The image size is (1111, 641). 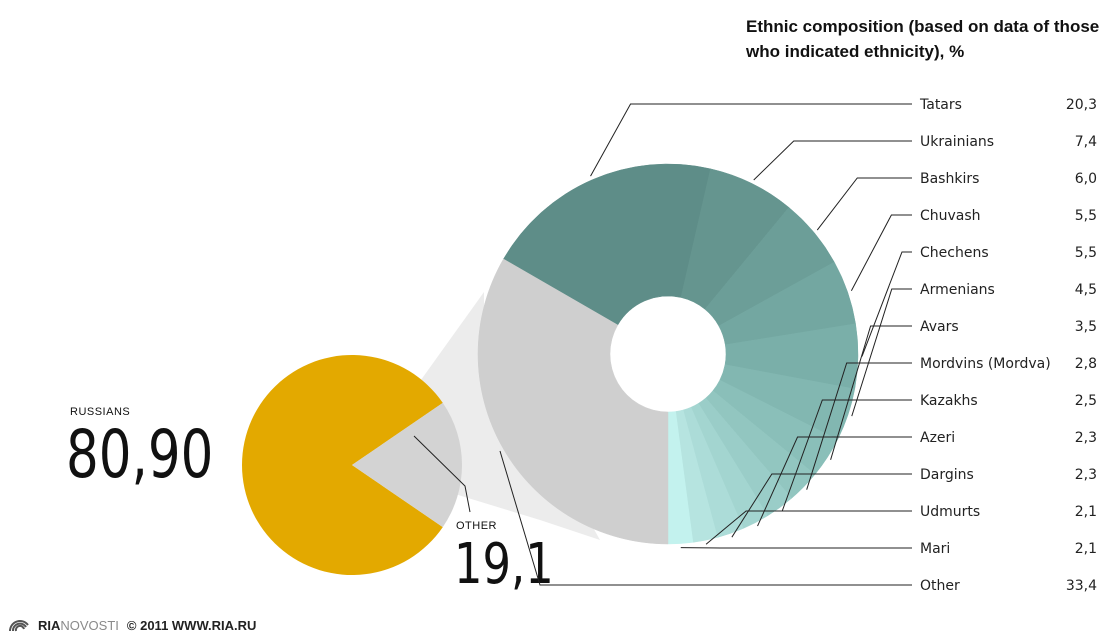 I want to click on legend-value: 20,3, so click(x=1081, y=105).